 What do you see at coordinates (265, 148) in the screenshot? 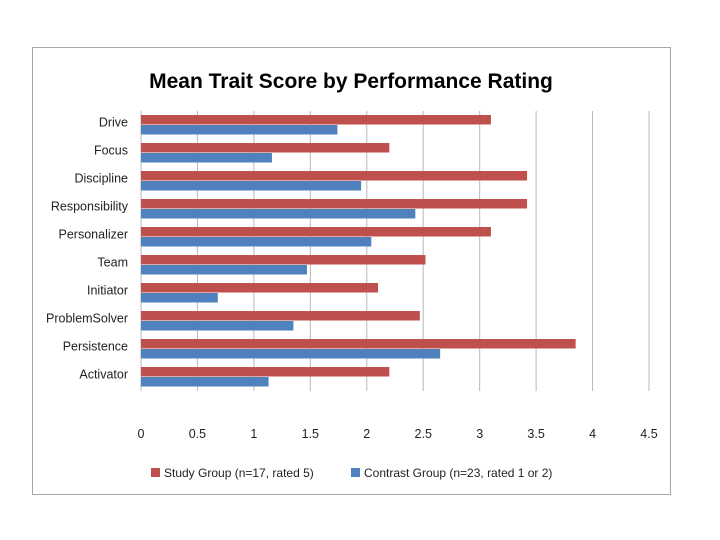
I see `bar-study-focus` at bounding box center [265, 148].